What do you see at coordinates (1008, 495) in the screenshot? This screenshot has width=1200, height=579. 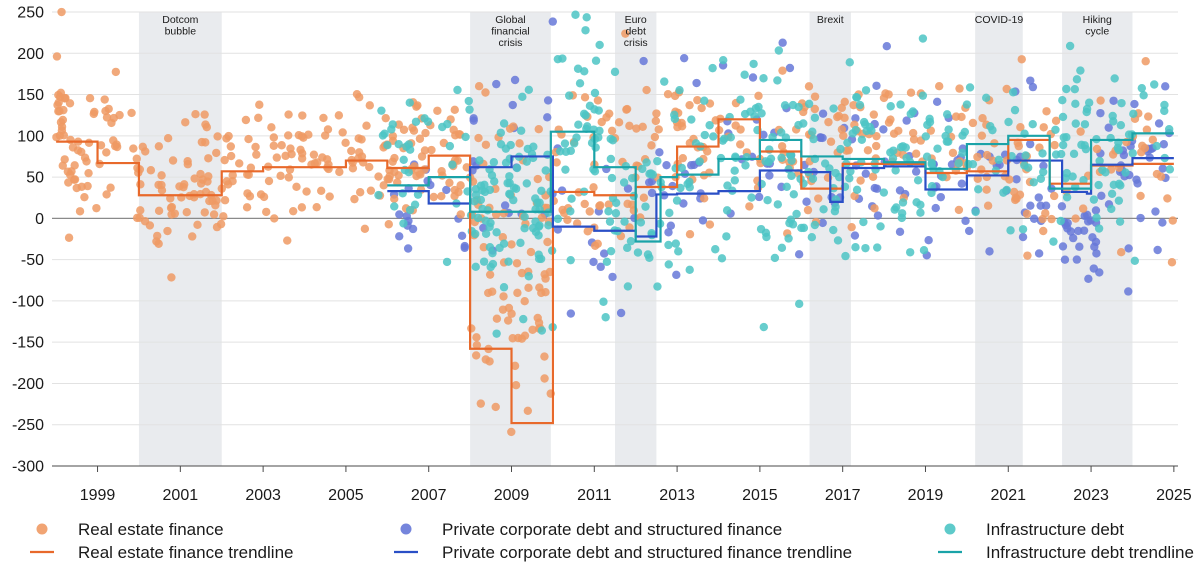 I see `x-tick-label: 2021` at bounding box center [1008, 495].